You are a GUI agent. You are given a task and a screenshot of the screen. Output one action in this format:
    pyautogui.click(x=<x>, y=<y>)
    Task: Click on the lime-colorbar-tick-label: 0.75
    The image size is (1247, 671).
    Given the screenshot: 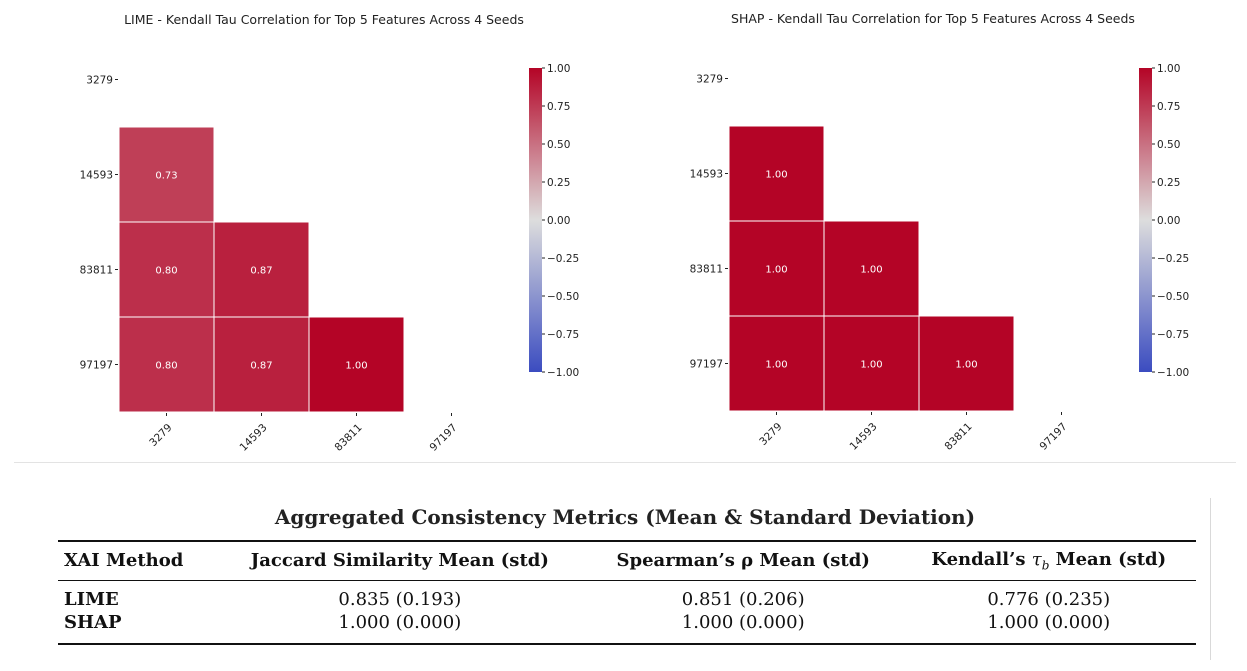 What is the action you would take?
    pyautogui.click(x=558, y=107)
    